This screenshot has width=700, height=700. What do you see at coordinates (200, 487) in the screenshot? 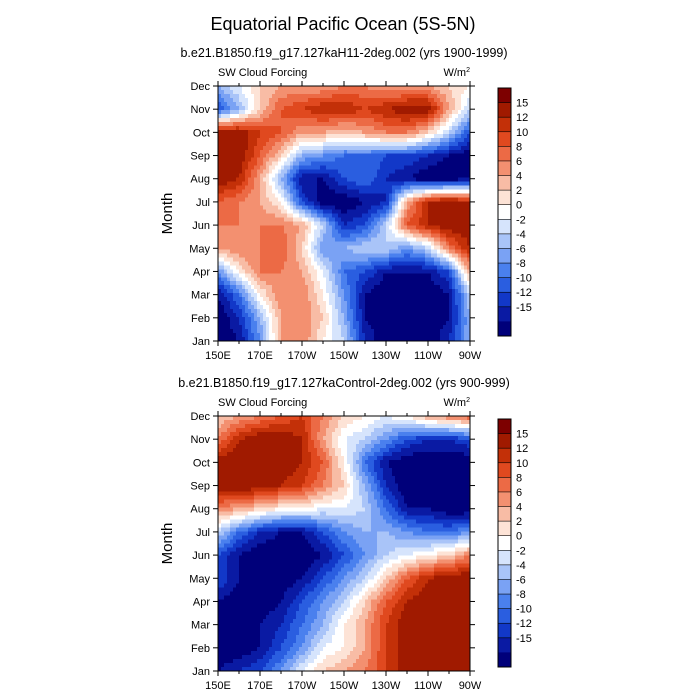
I see `y-tick-label: Sep` at bounding box center [200, 487].